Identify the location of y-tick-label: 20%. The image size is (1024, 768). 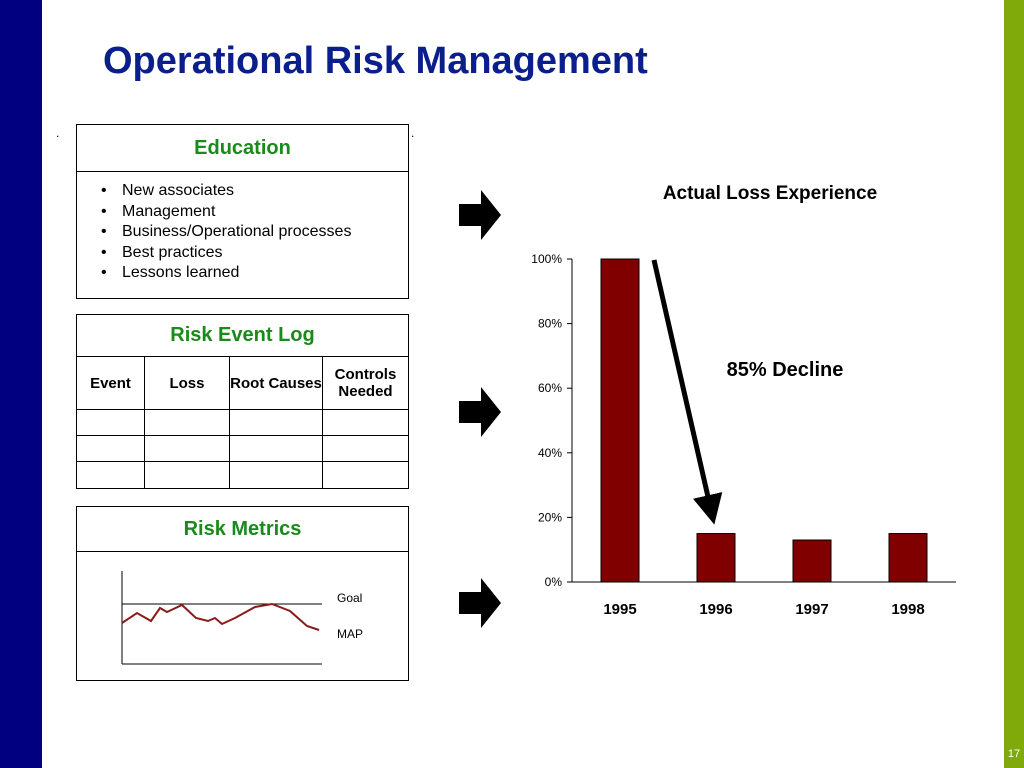
(550, 517).